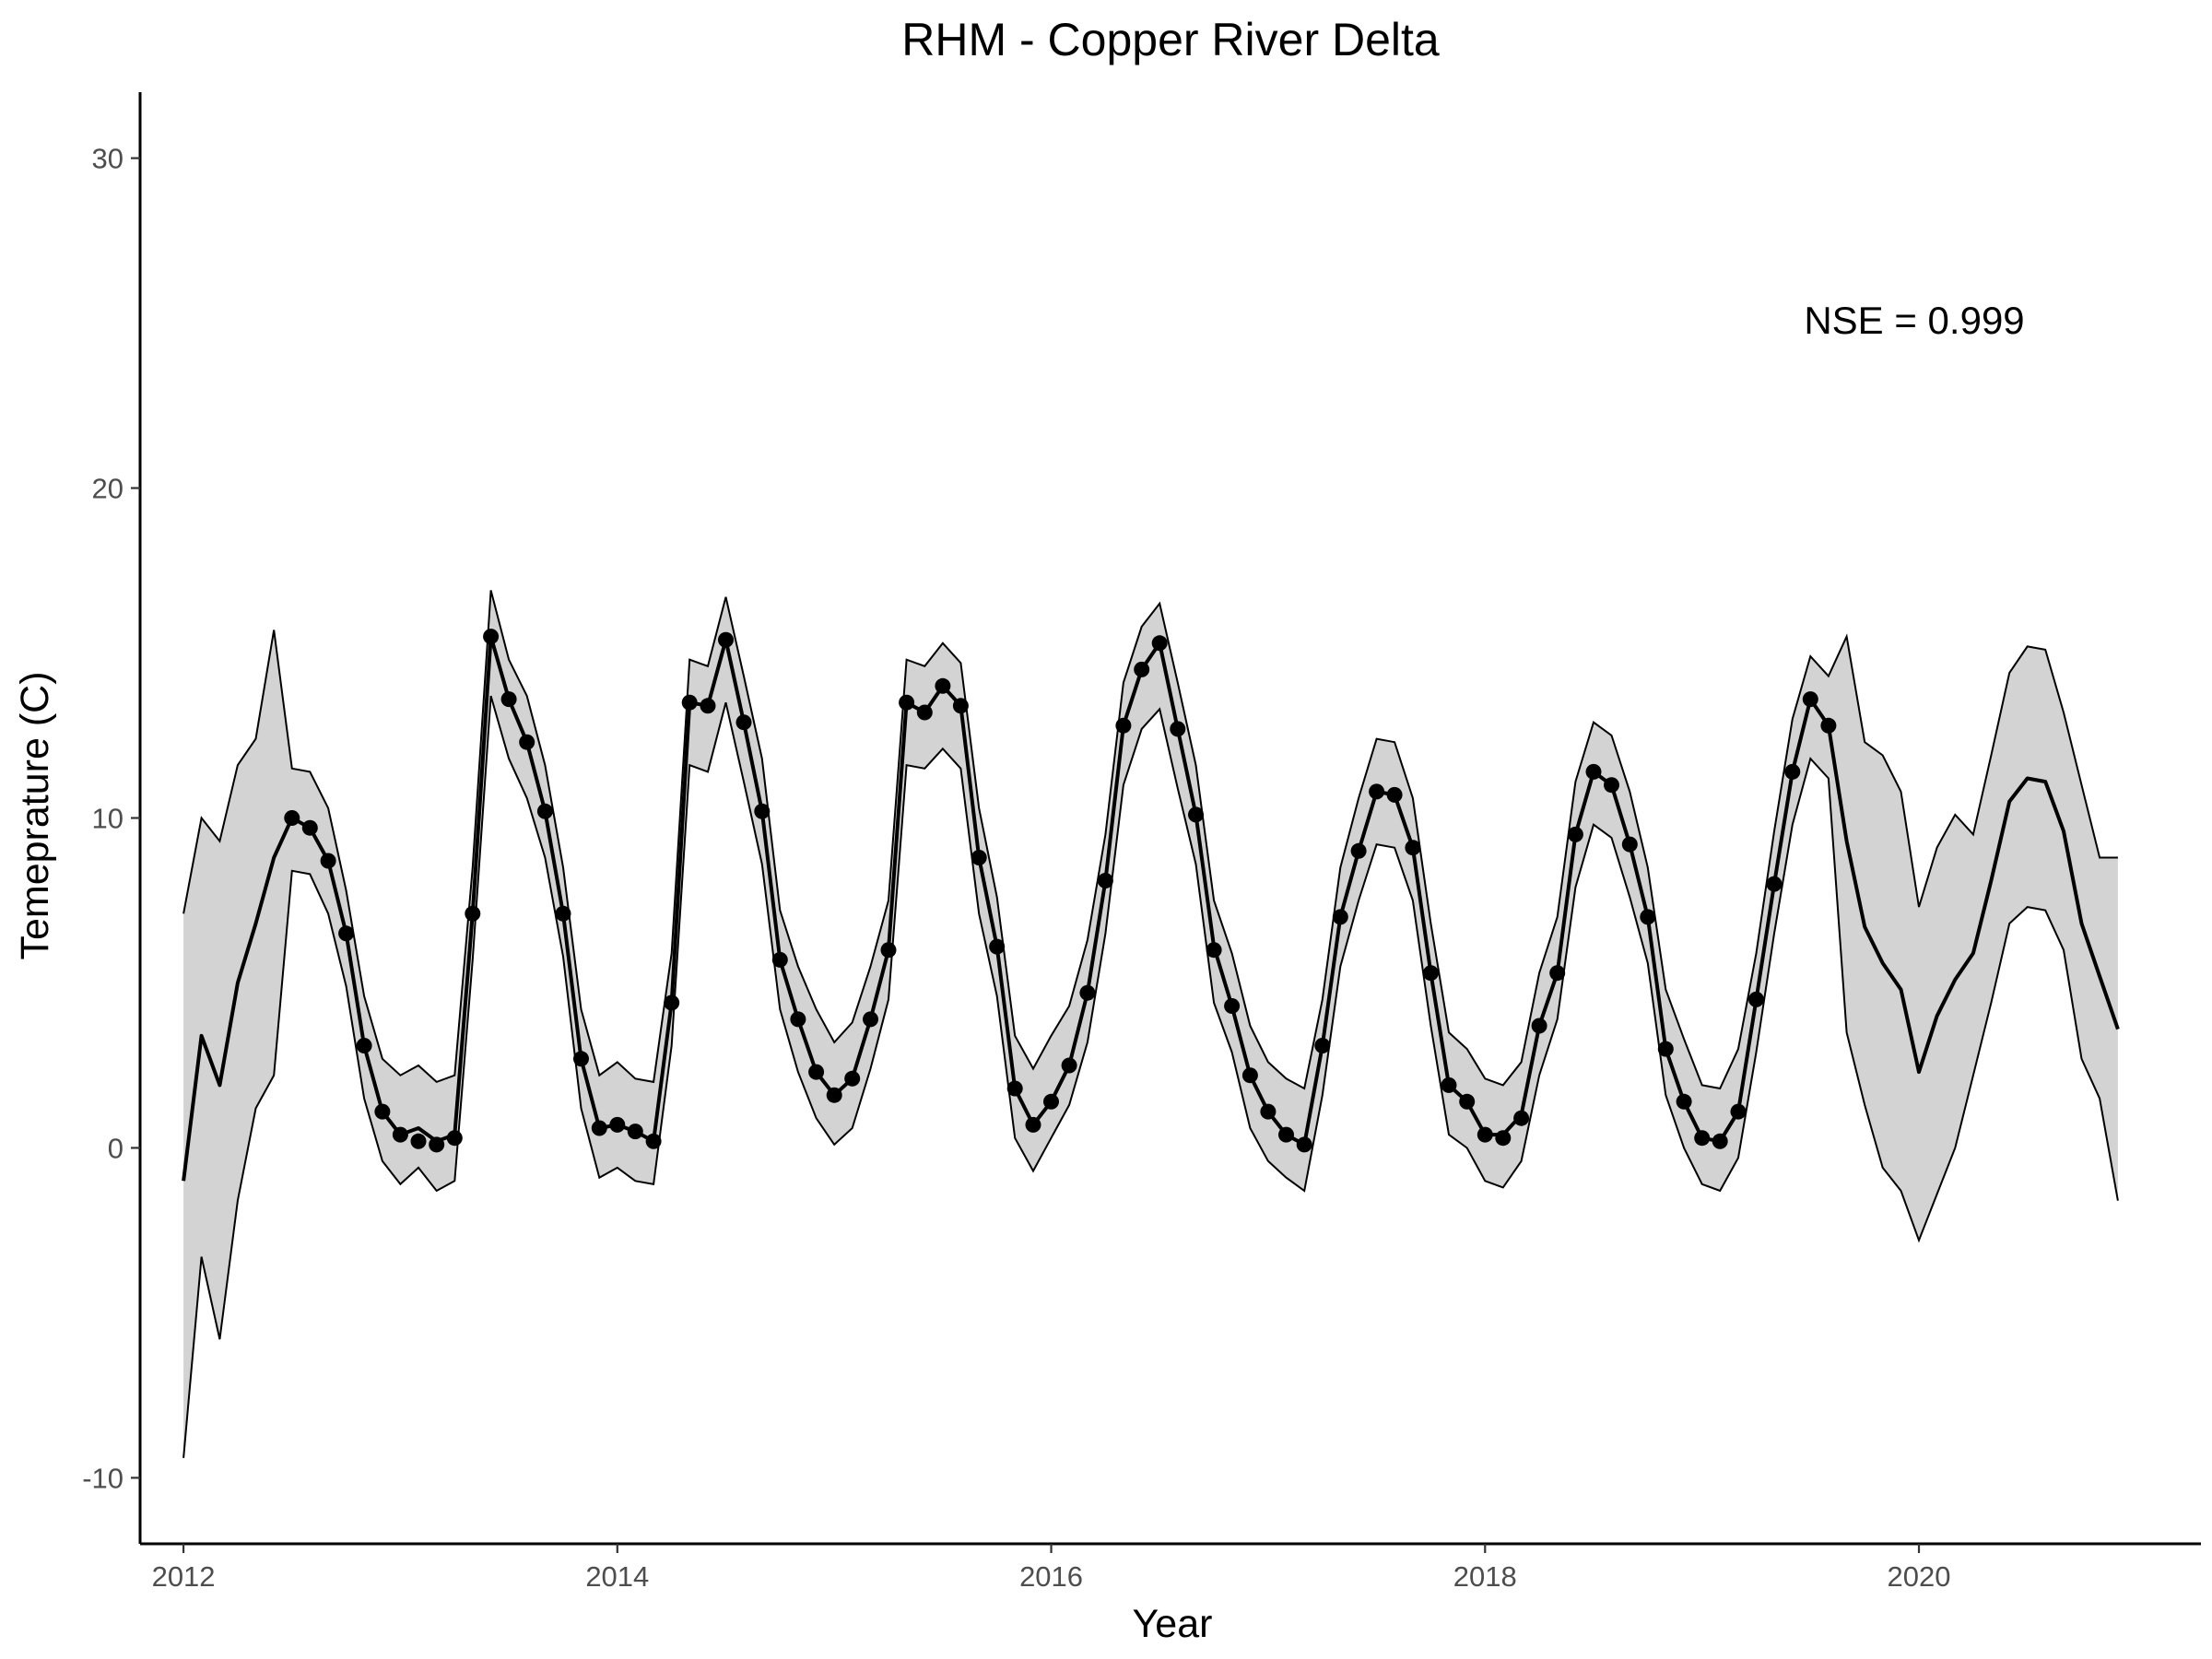  Describe the element at coordinates (1170, 39) in the screenshot. I see `chart-title: RHM - Copper River Delta` at that location.